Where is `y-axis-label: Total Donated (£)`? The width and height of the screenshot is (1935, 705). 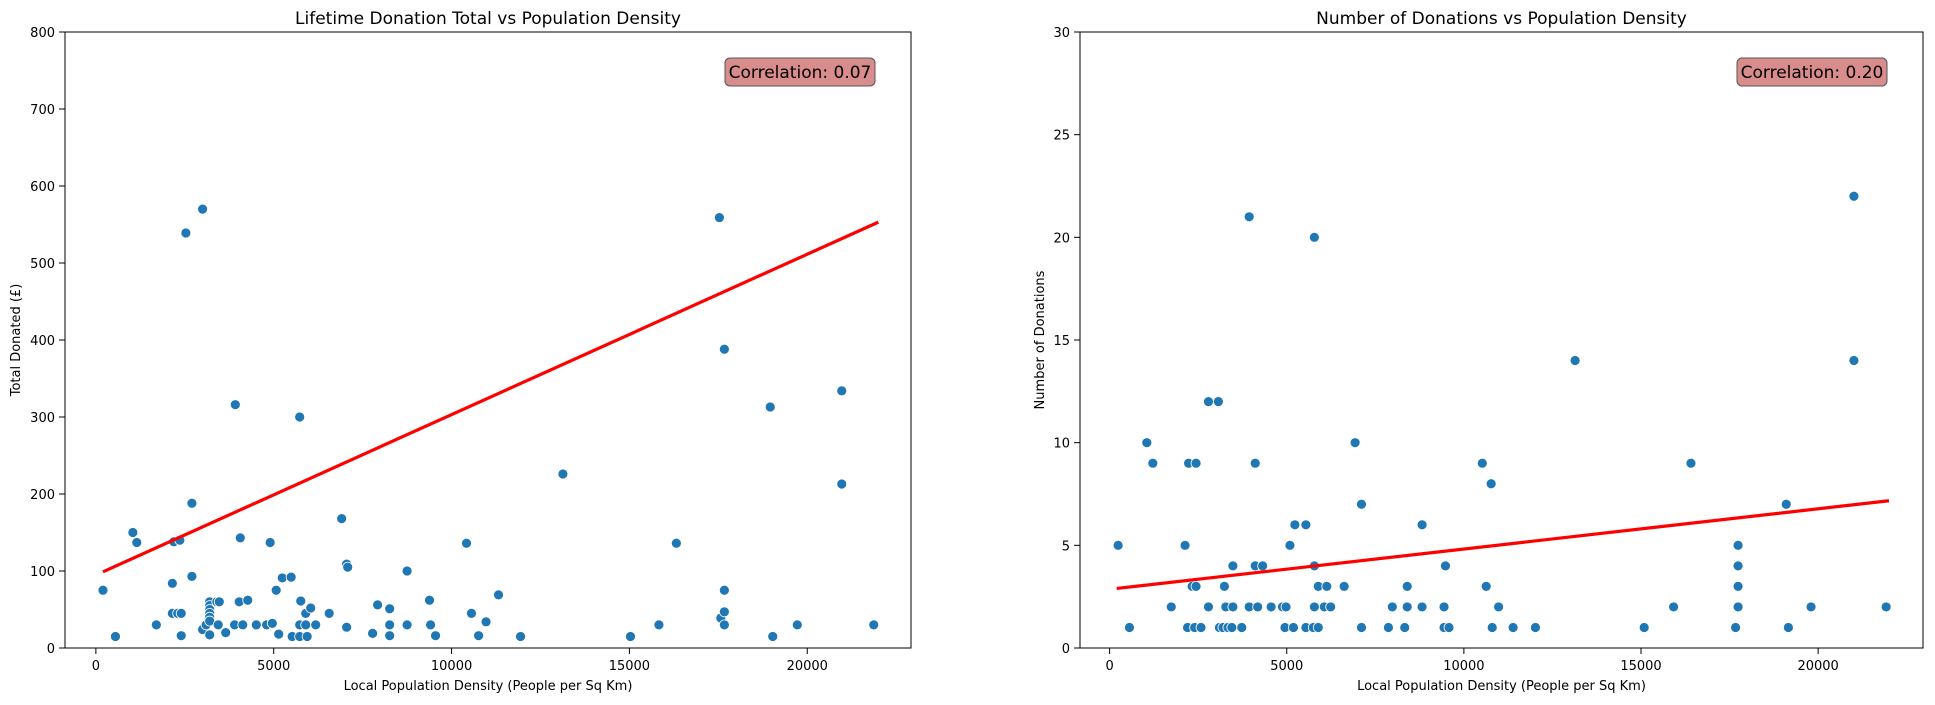
y-axis-label: Total Donated (£) is located at coordinates (16, 341).